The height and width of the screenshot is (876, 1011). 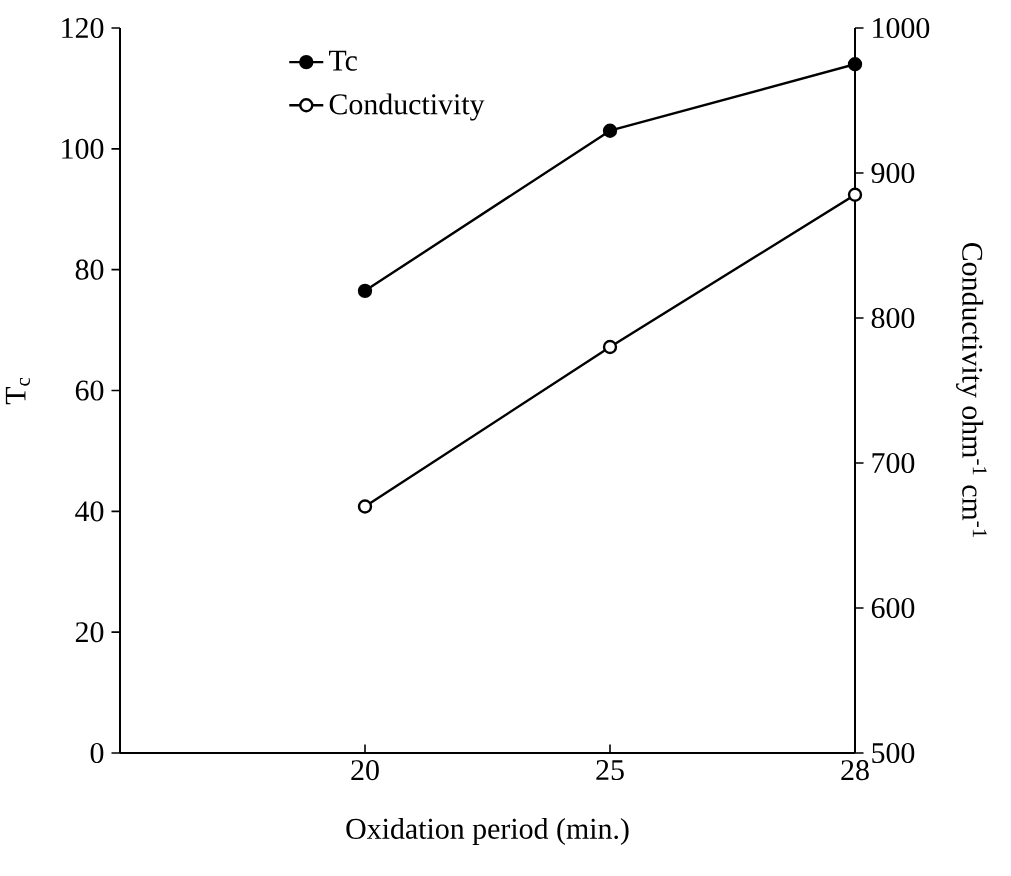 I want to click on y-tick-label: 40, so click(x=89, y=511).